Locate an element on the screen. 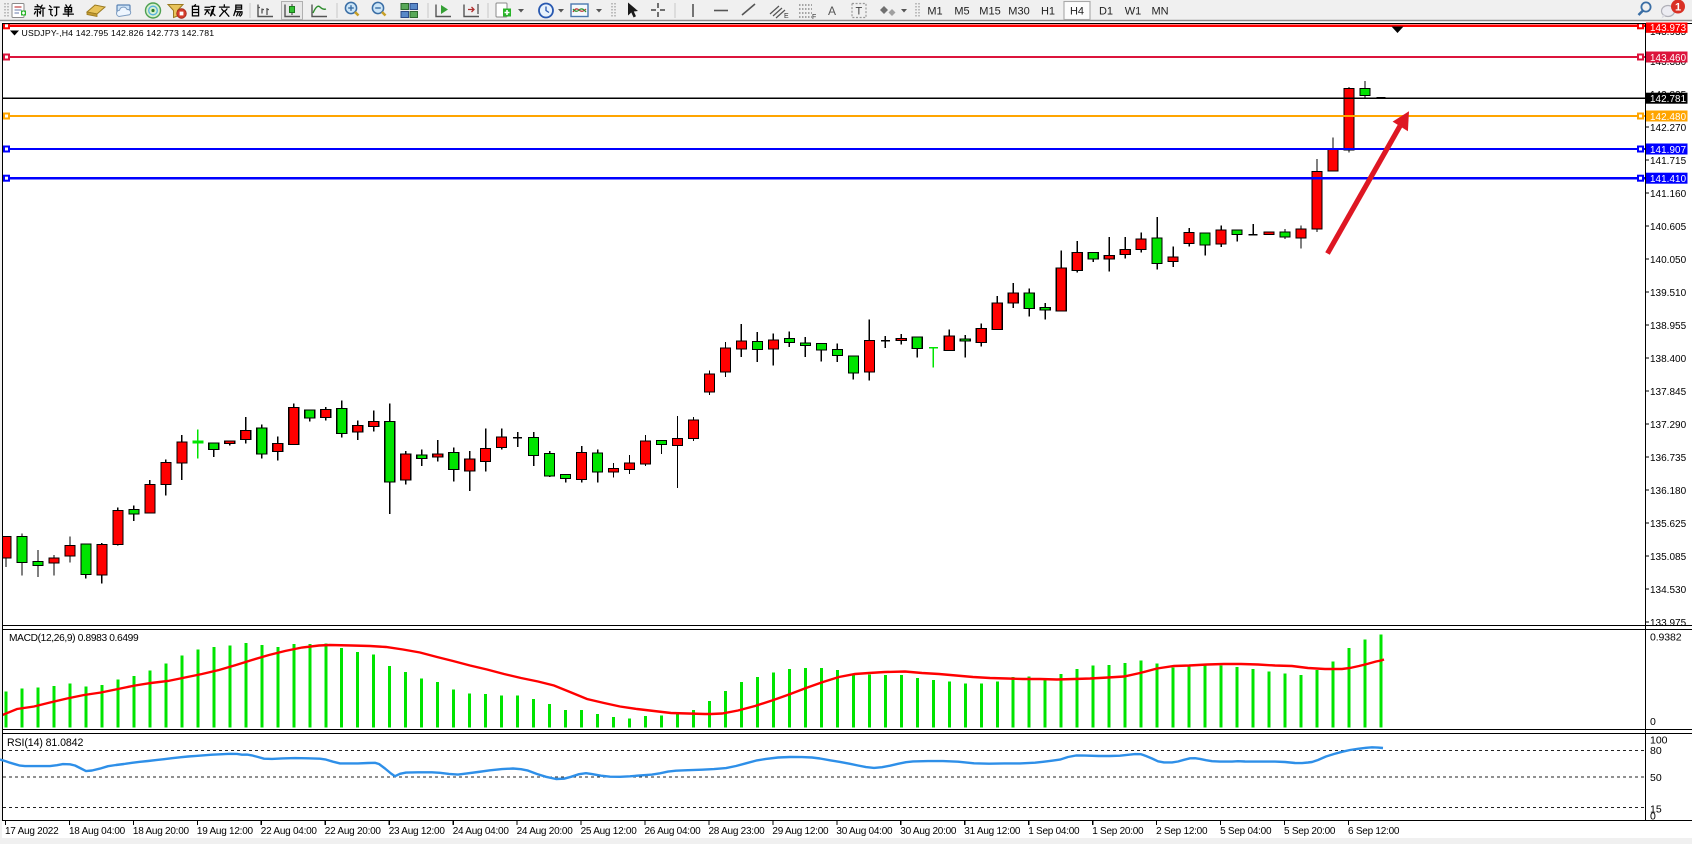  svg-text: 15 is located at coordinates (1656, 810).